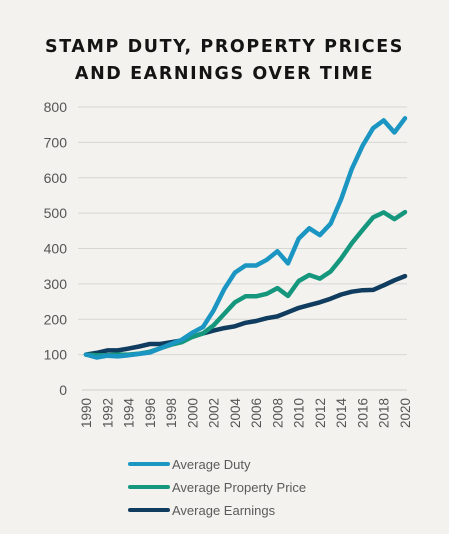  Describe the element at coordinates (149, 464) in the screenshot. I see `legend-swatch-average-duty` at that location.